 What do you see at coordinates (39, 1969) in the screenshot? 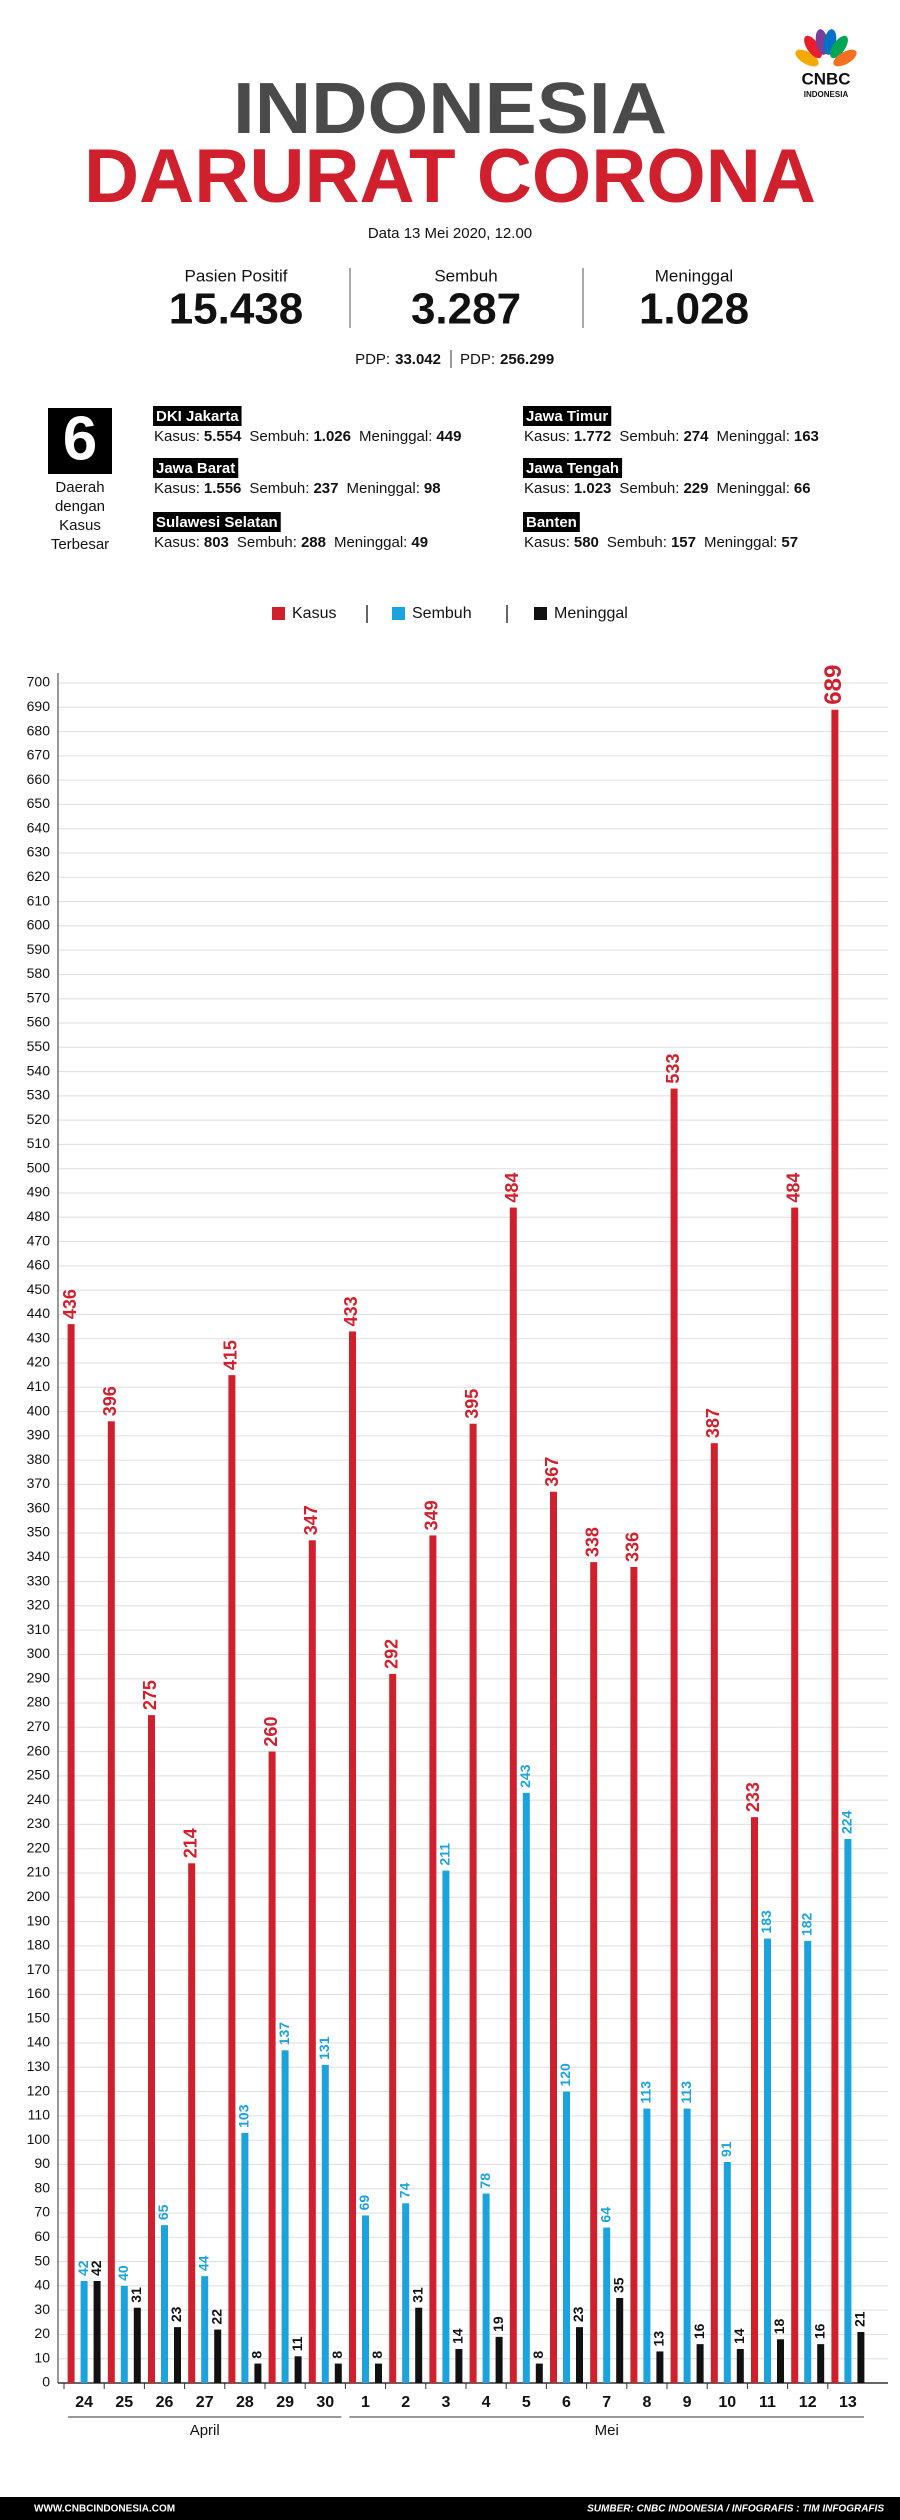
I see `y-tick-label: 170` at bounding box center [39, 1969].